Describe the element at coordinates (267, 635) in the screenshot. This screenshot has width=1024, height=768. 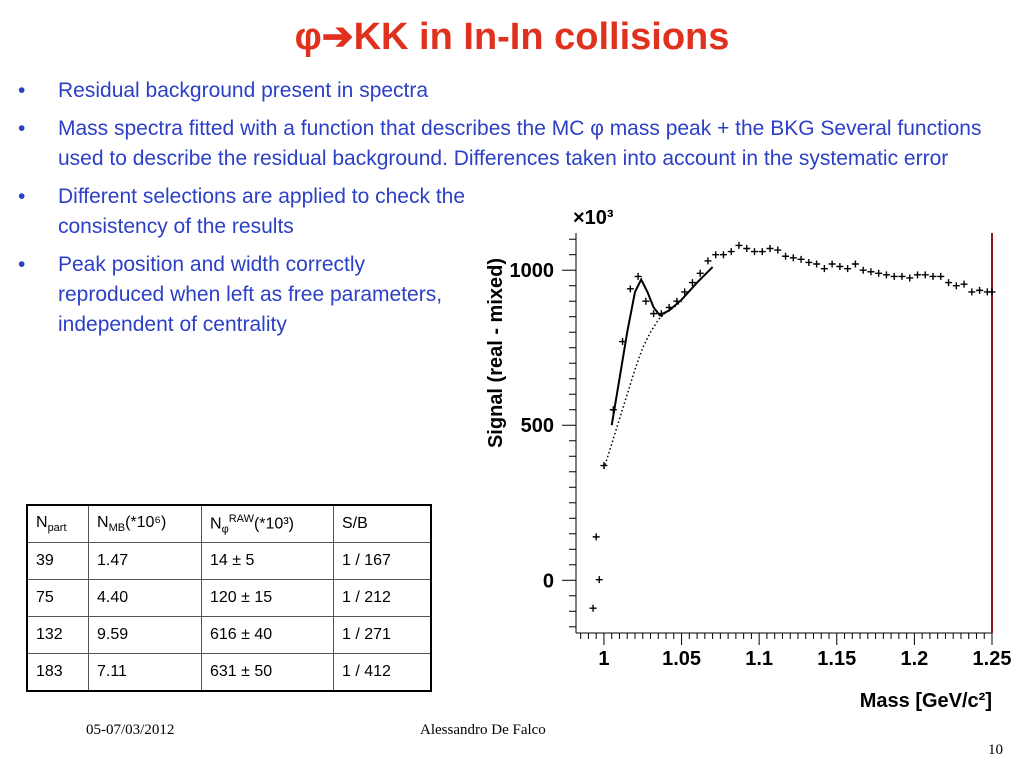
I see `table-cell: 616 ± 40` at that location.